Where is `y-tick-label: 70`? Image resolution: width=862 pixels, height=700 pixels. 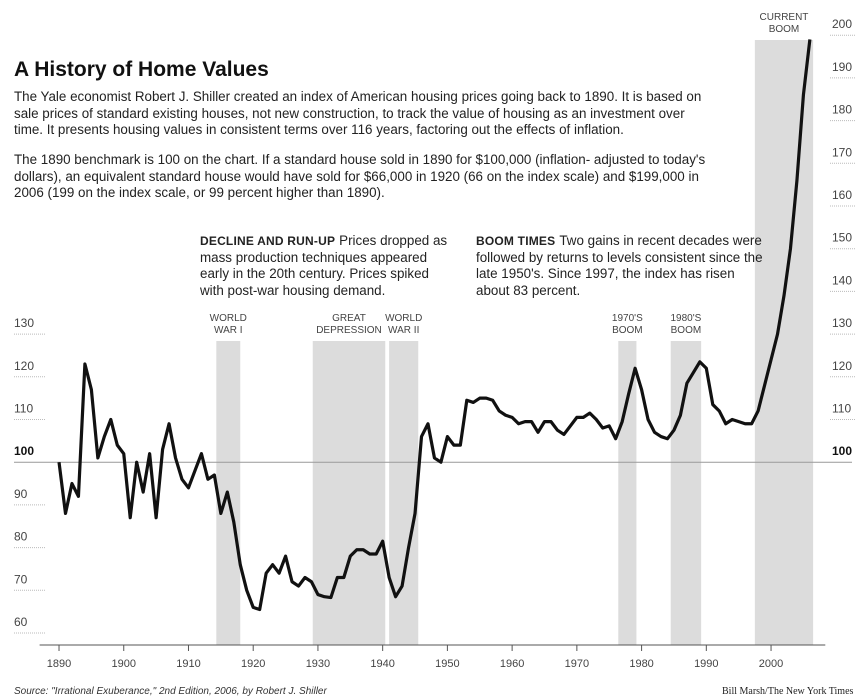
y-tick-label: 70 is located at coordinates (21, 579).